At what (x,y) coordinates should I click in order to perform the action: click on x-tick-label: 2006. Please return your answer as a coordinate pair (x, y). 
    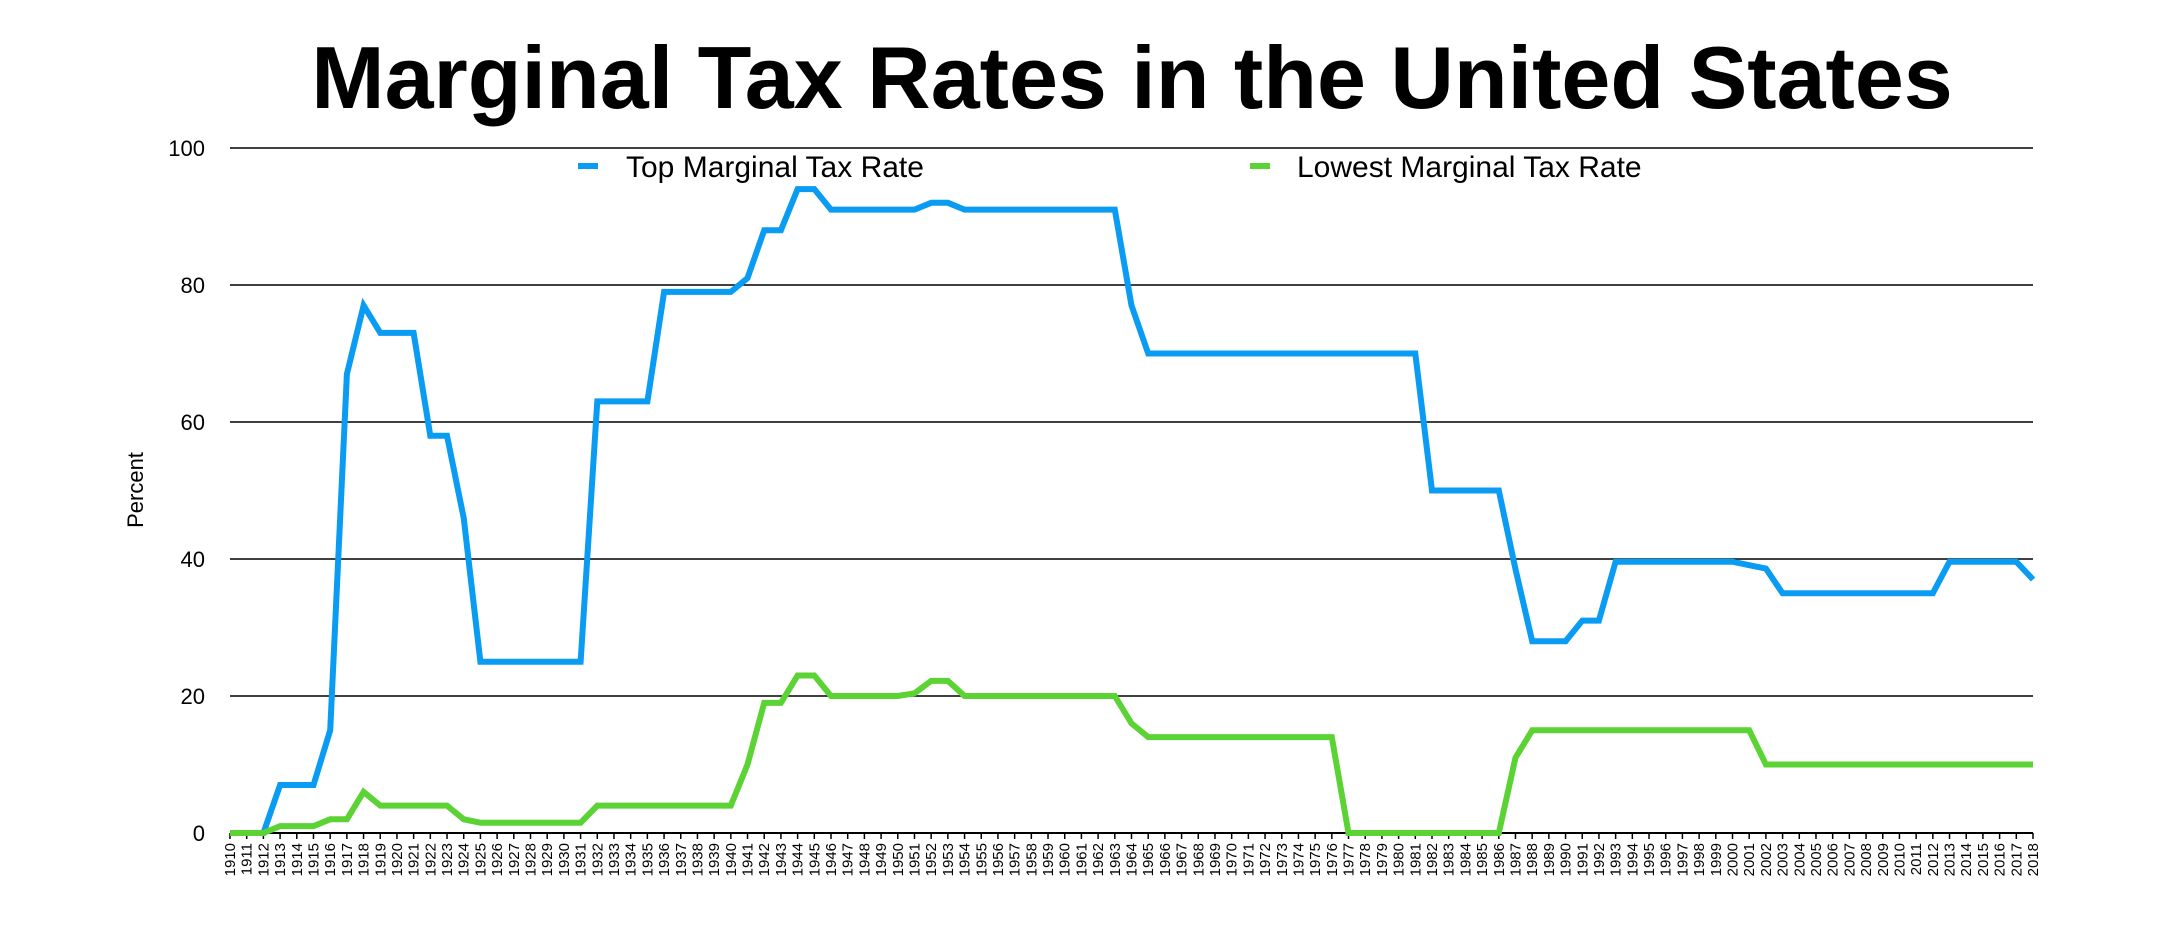
    Looking at the image, I should click on (1833, 859).